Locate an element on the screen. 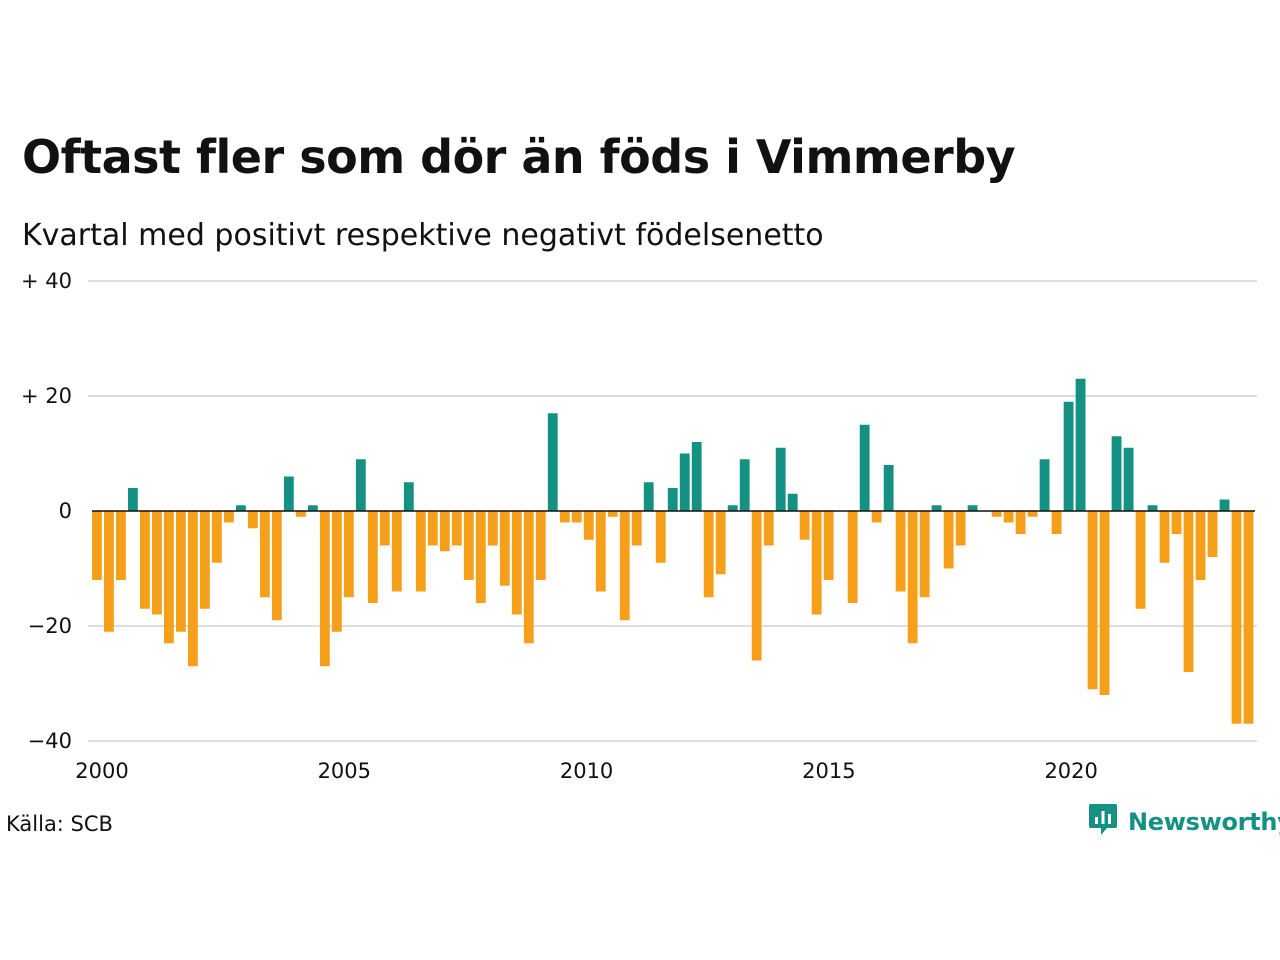  bar-2005K3 is located at coordinates (360, 485).